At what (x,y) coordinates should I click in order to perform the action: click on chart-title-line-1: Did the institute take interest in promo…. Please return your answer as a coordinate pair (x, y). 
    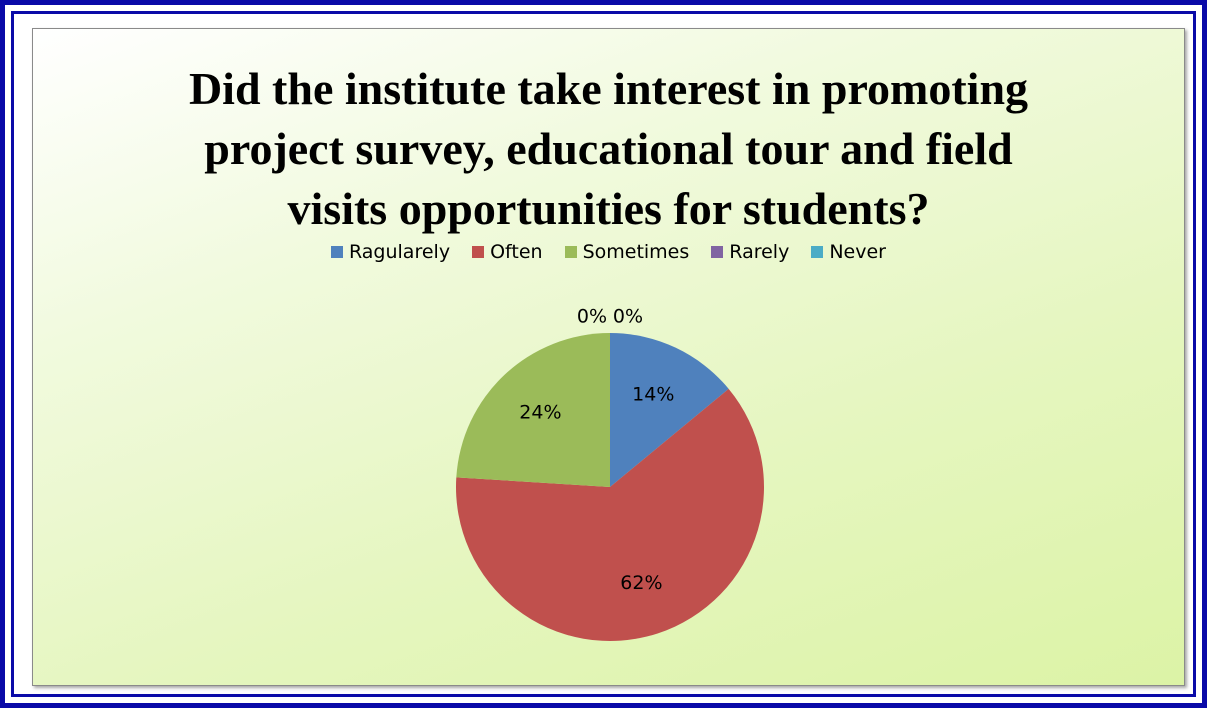
    Looking at the image, I should click on (608, 88).